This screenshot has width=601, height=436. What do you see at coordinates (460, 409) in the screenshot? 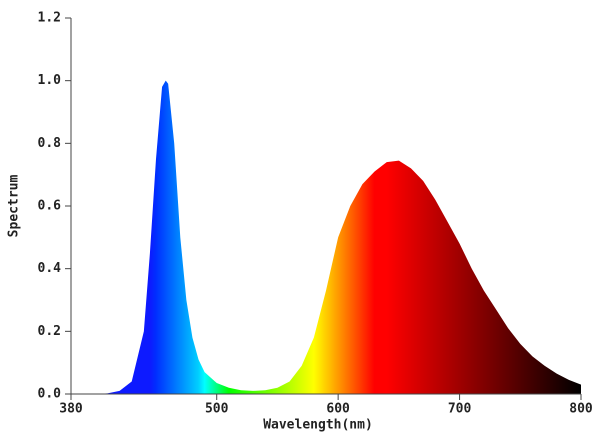
I see `x-tick-label: 700` at bounding box center [460, 409].